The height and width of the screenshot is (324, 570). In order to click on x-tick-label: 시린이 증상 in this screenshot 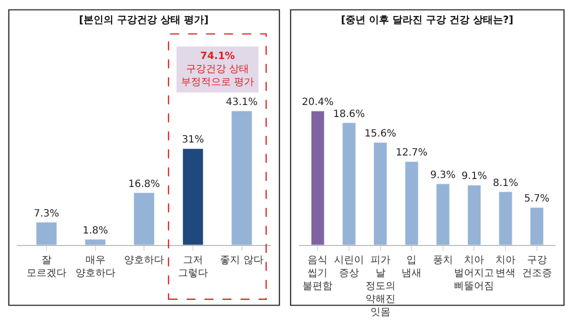, I will do `click(349, 267)`.